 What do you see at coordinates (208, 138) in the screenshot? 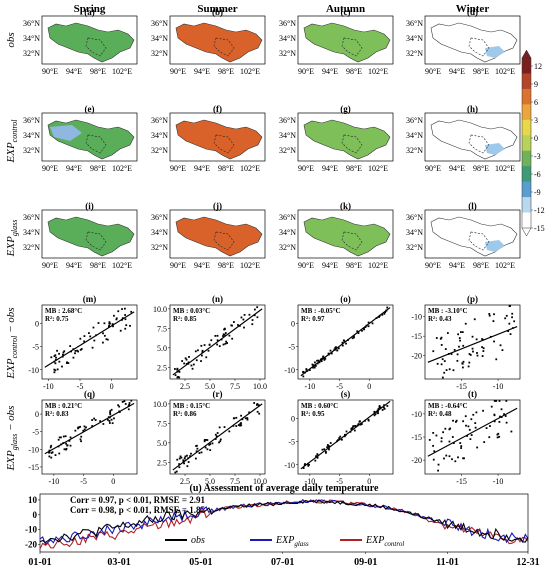
I see `map-panel-f: (f) 36°N 34°N 32°N90°E 94°E 98°E 102°E` at bounding box center [208, 138].